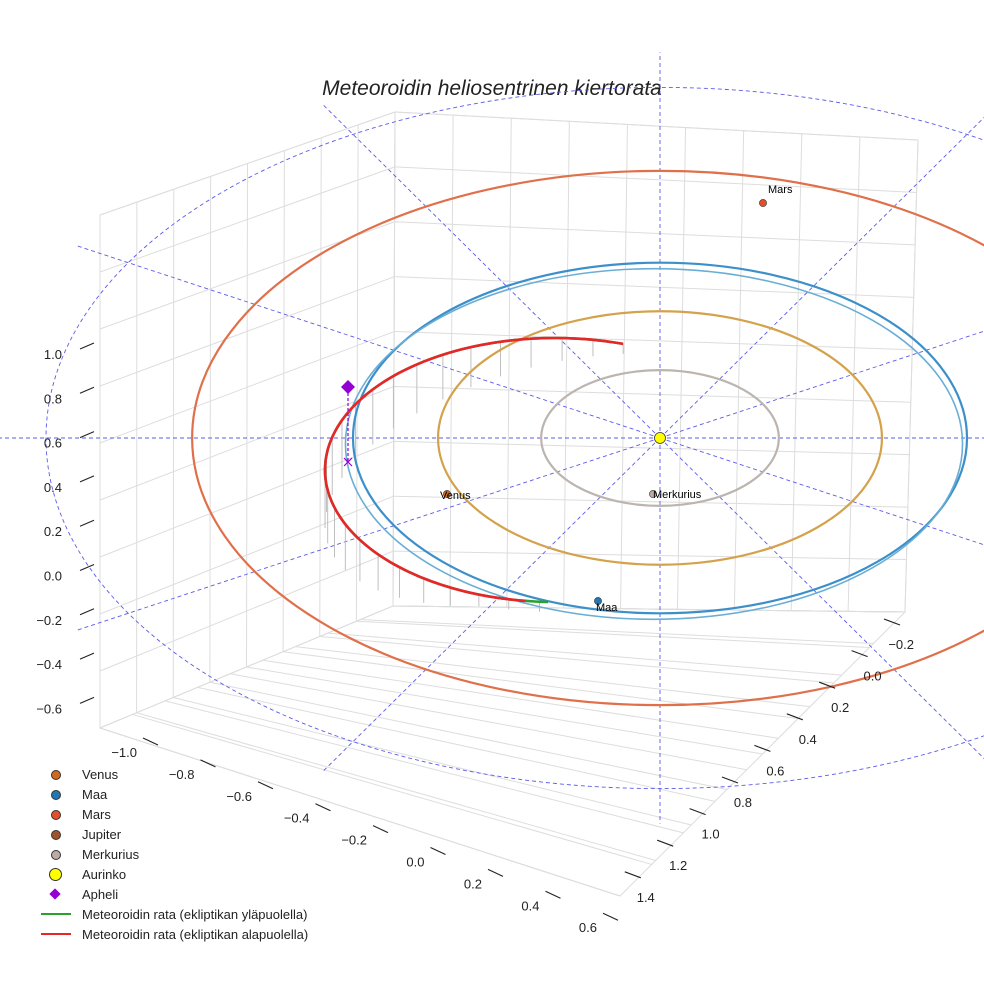  Describe the element at coordinates (49, 708) in the screenshot. I see `z-tick-label: −0.6` at that location.